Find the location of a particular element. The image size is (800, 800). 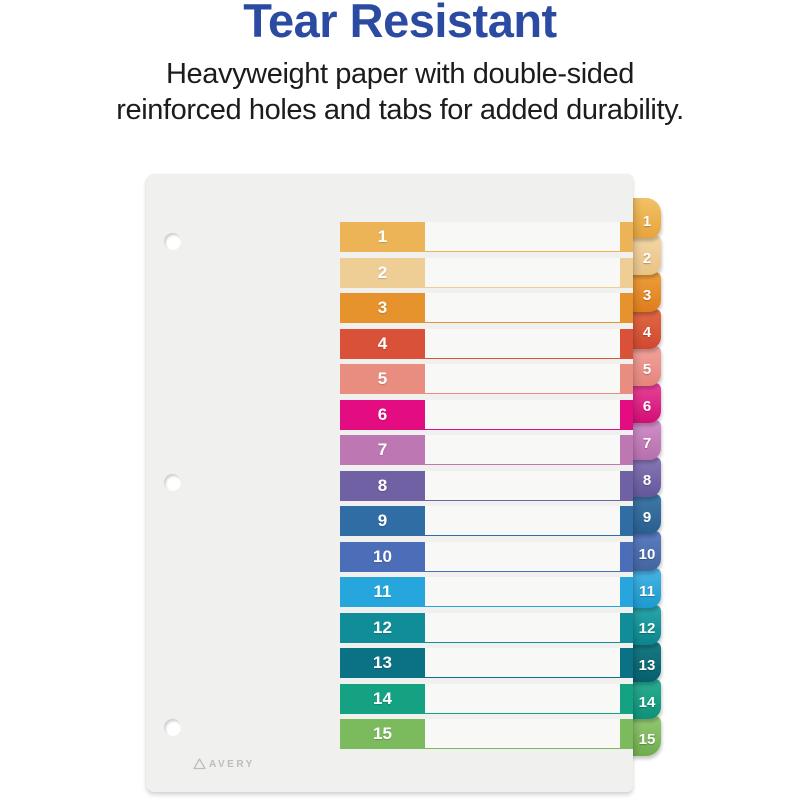

toc-row: 12 is located at coordinates (486, 627).